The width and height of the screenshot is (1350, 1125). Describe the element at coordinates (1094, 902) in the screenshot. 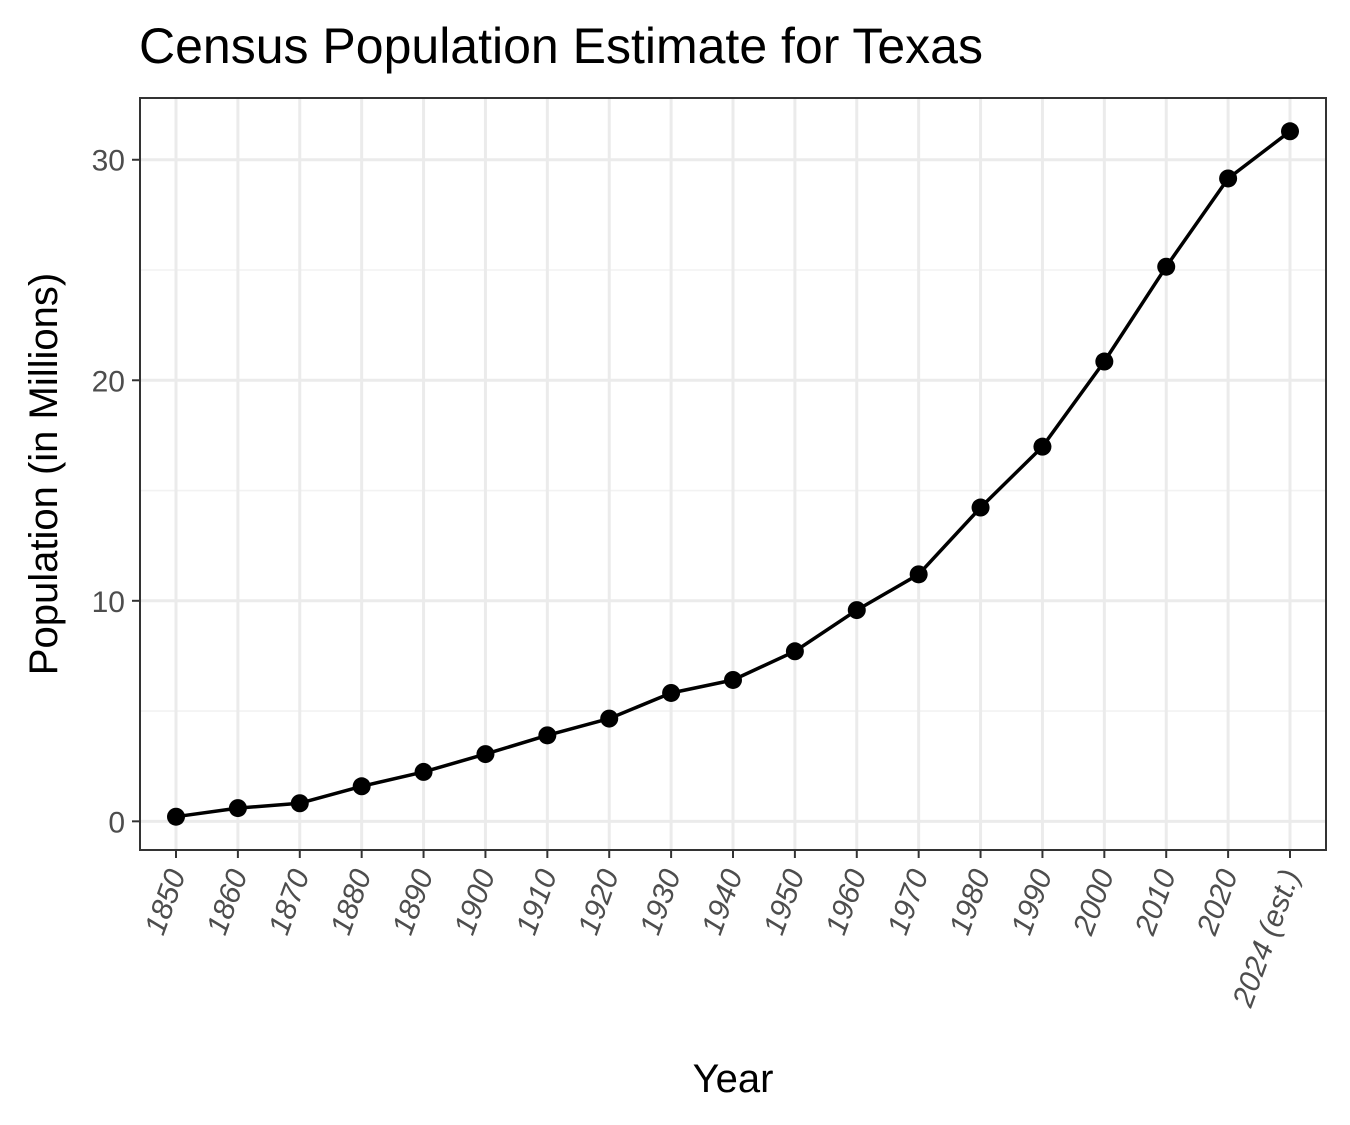

I see `x-tick-label: 2000` at that location.